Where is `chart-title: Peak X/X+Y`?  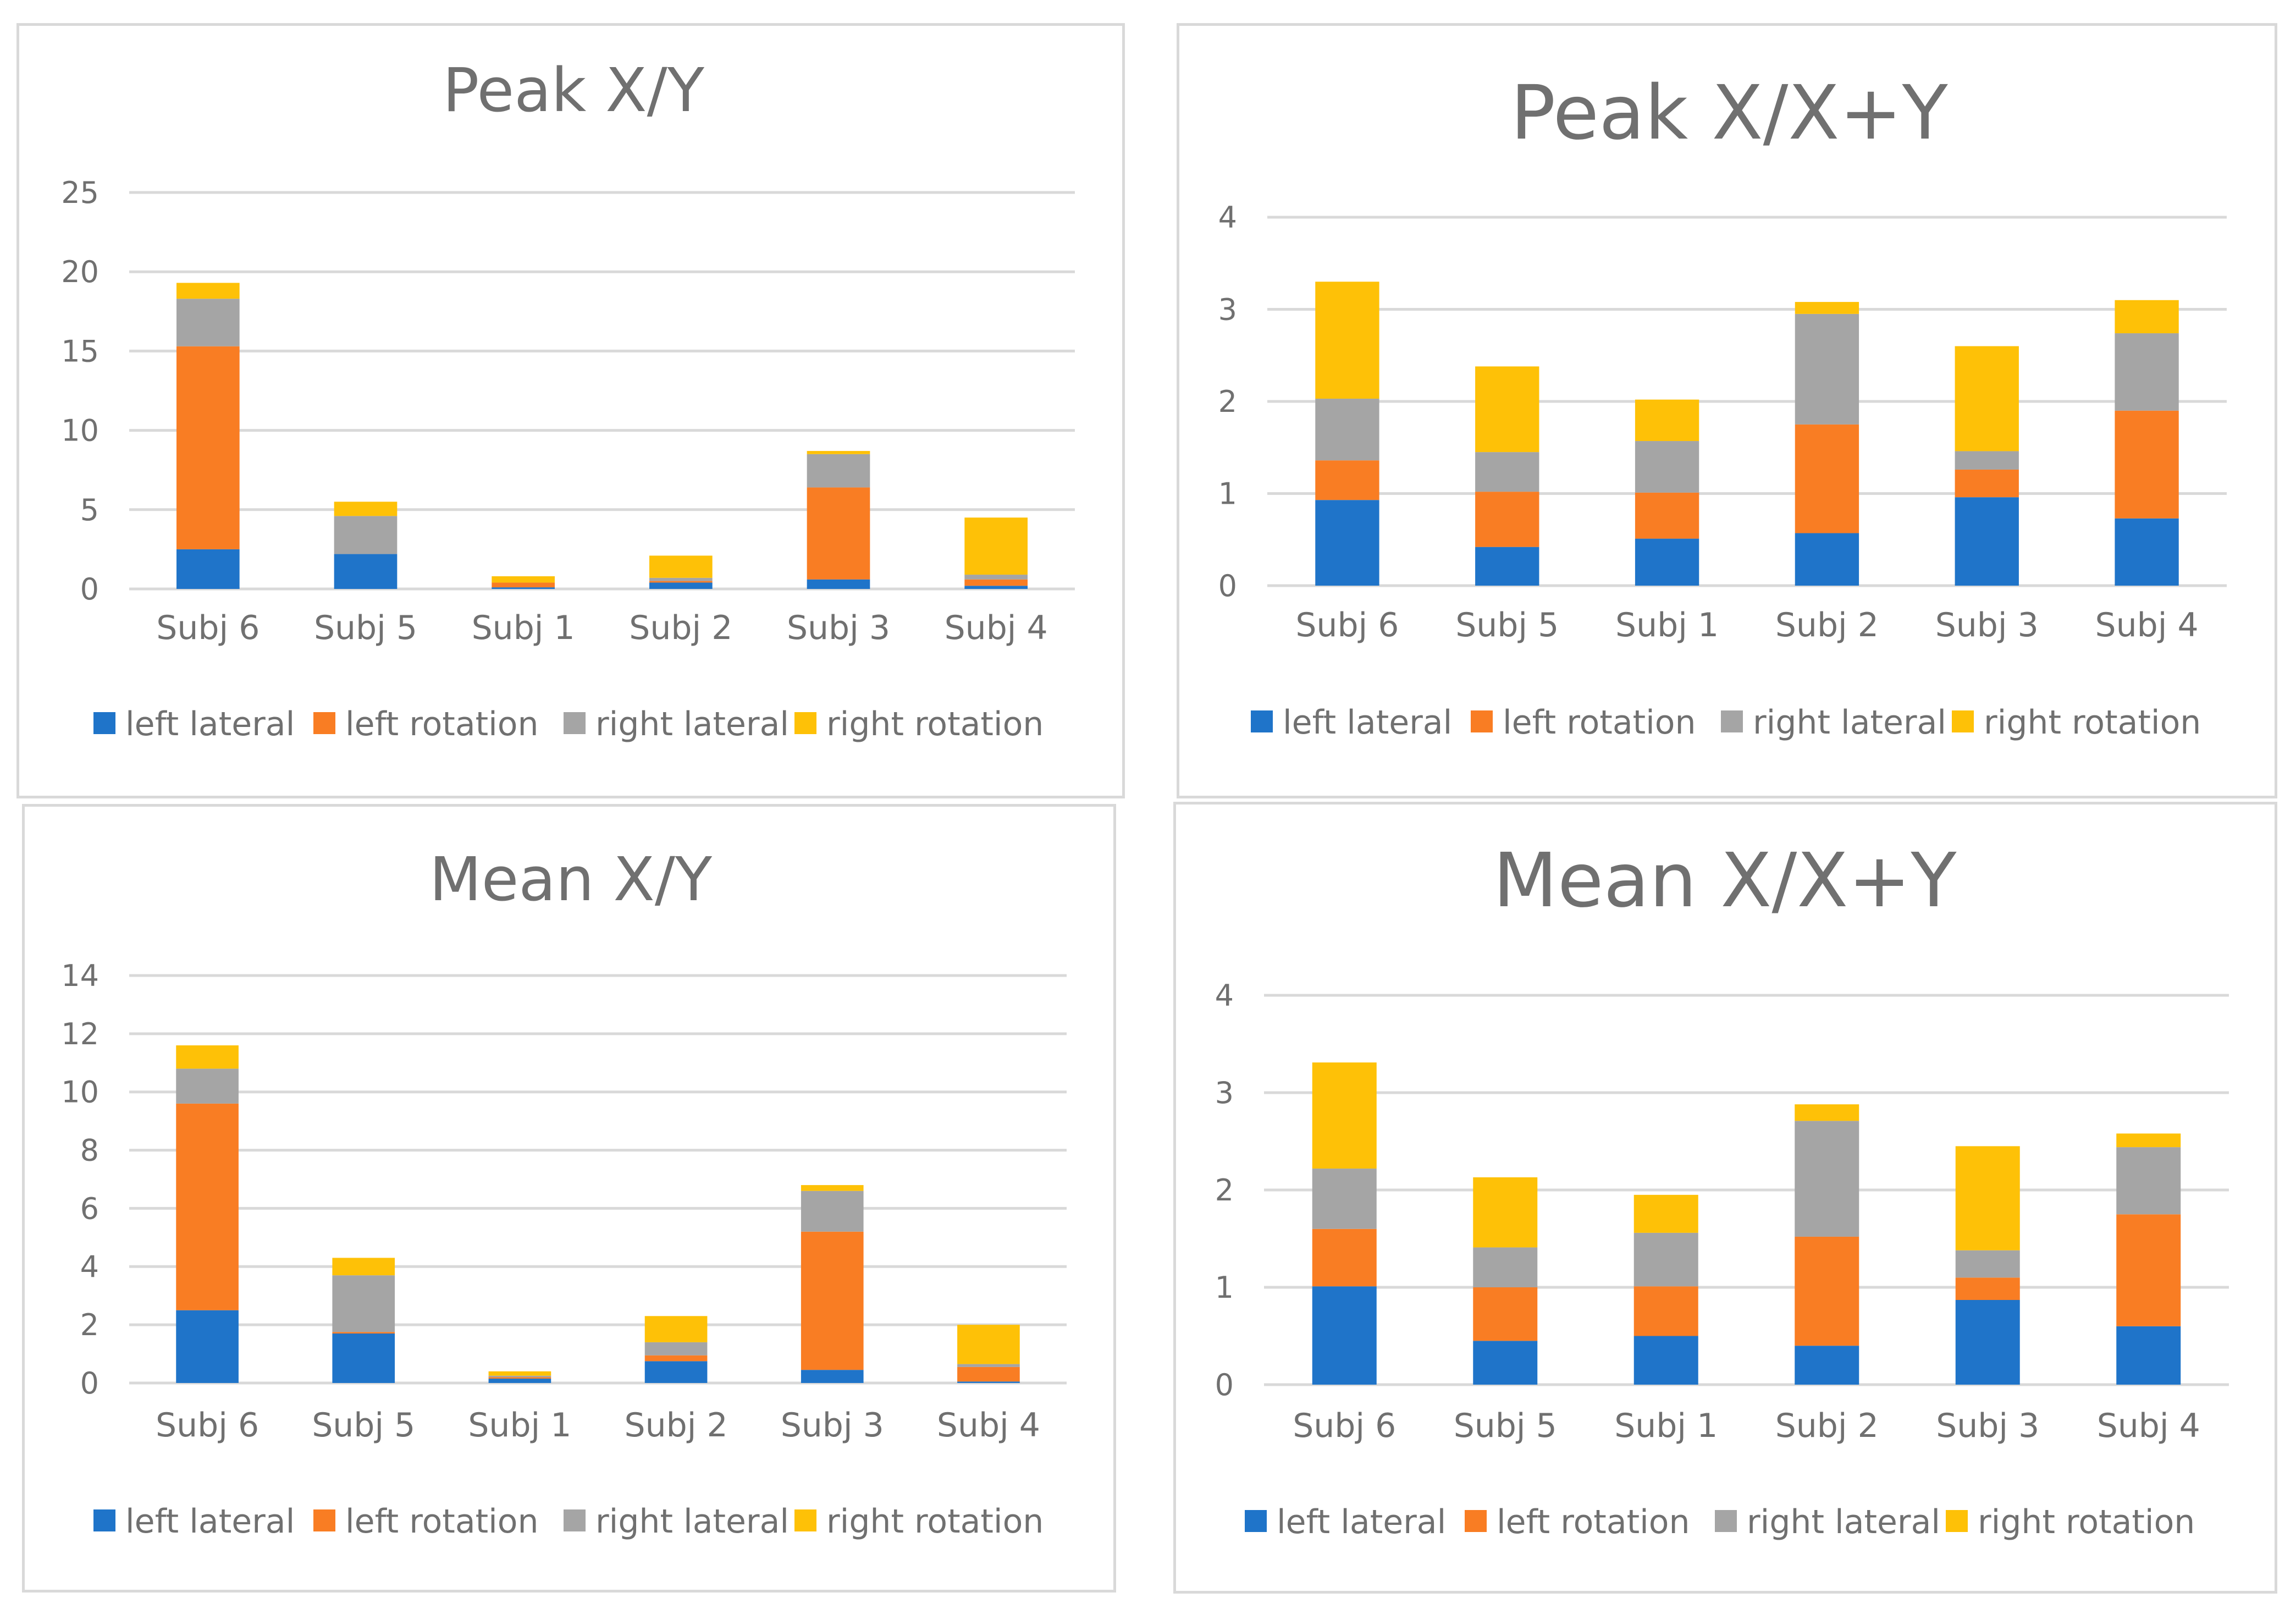
chart-title: Peak X/X+Y is located at coordinates (1729, 113).